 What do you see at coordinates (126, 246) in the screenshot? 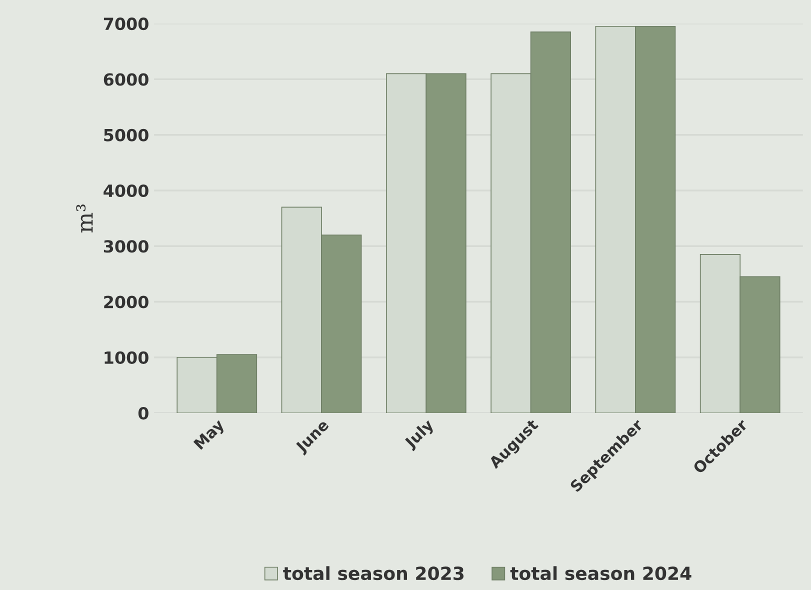
I see `y-tick-label: 3000` at bounding box center [126, 246].